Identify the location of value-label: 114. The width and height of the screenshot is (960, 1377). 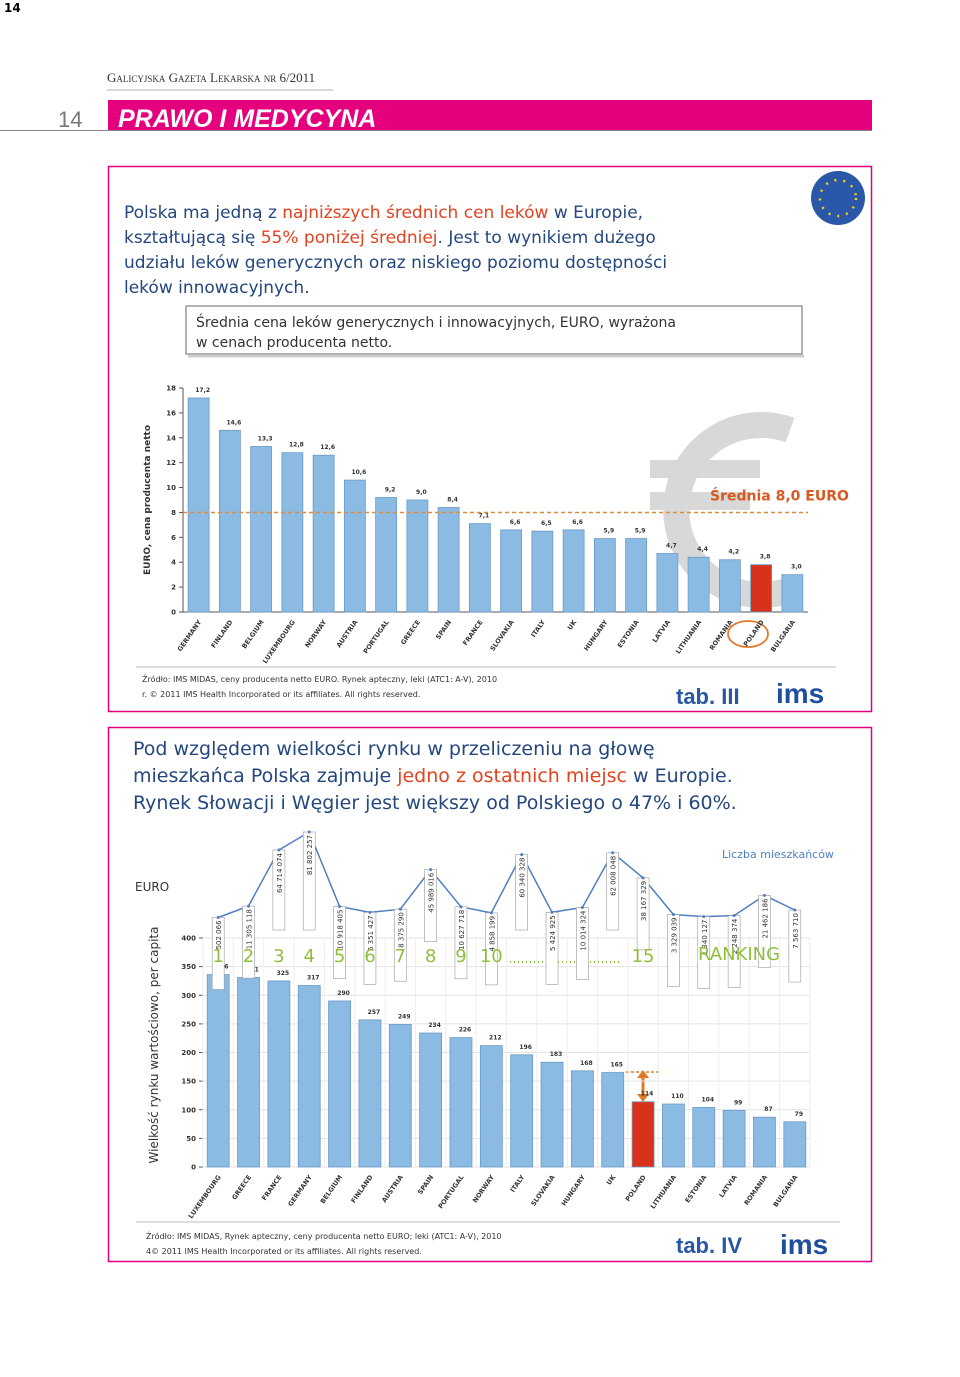
(647, 1094).